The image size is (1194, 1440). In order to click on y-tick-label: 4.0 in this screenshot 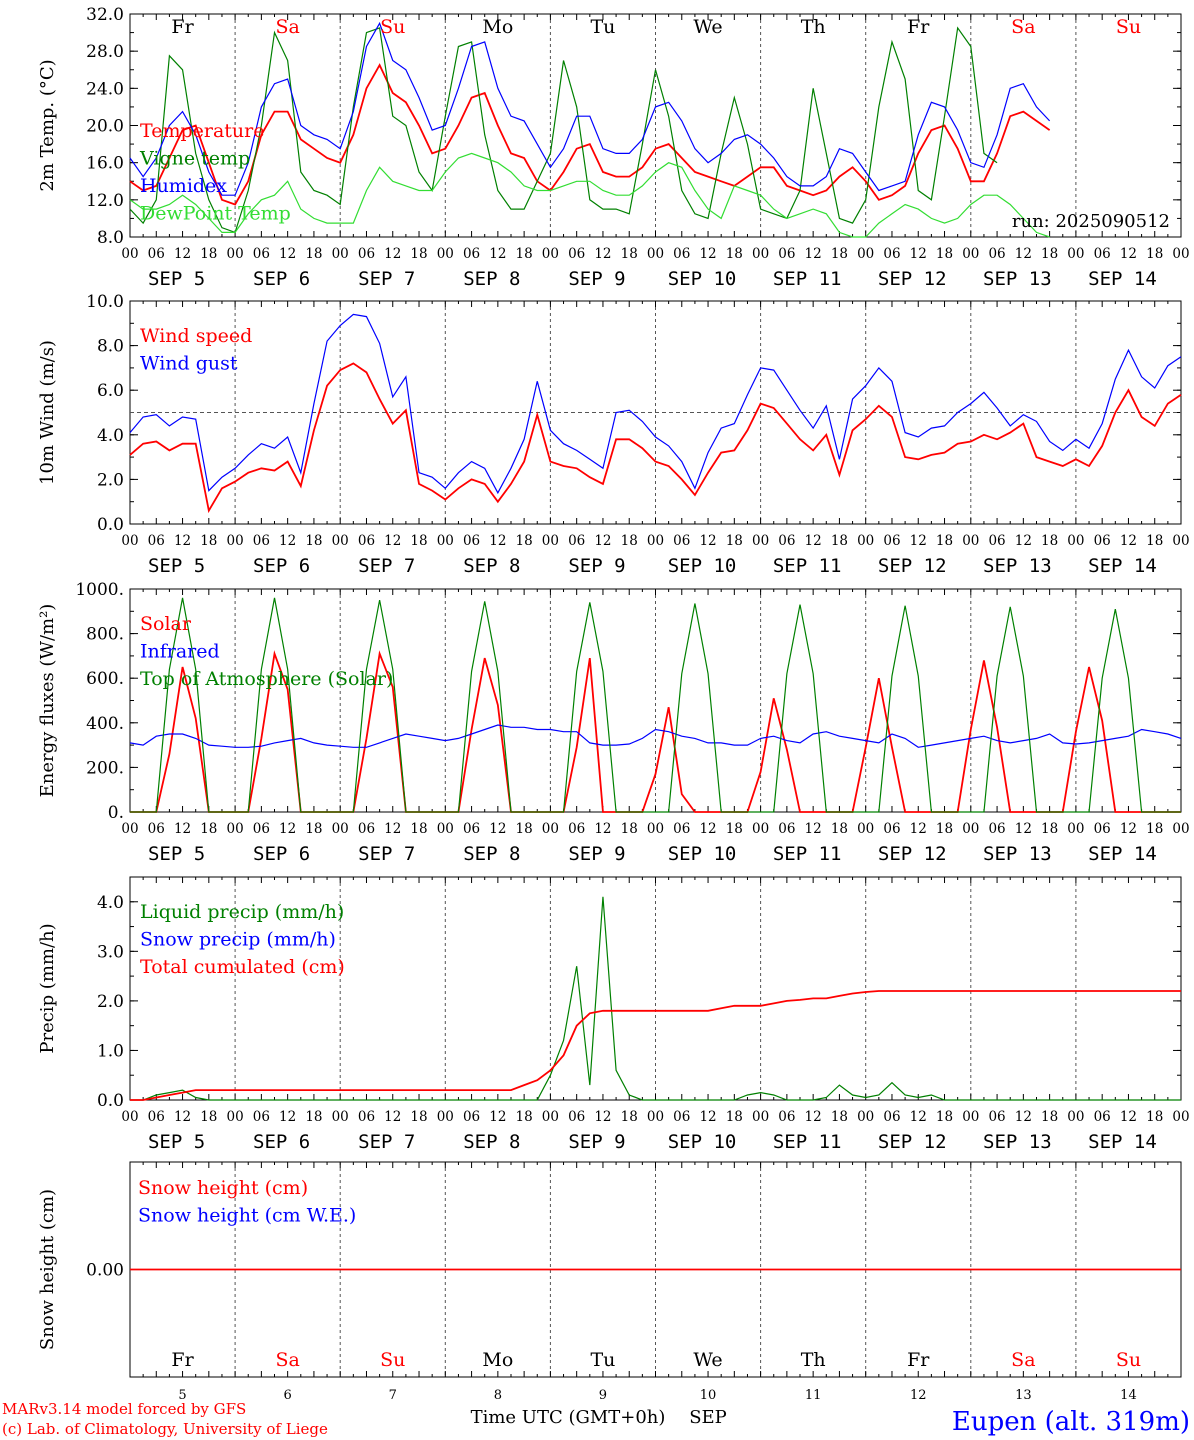, I will do `click(110, 436)`.